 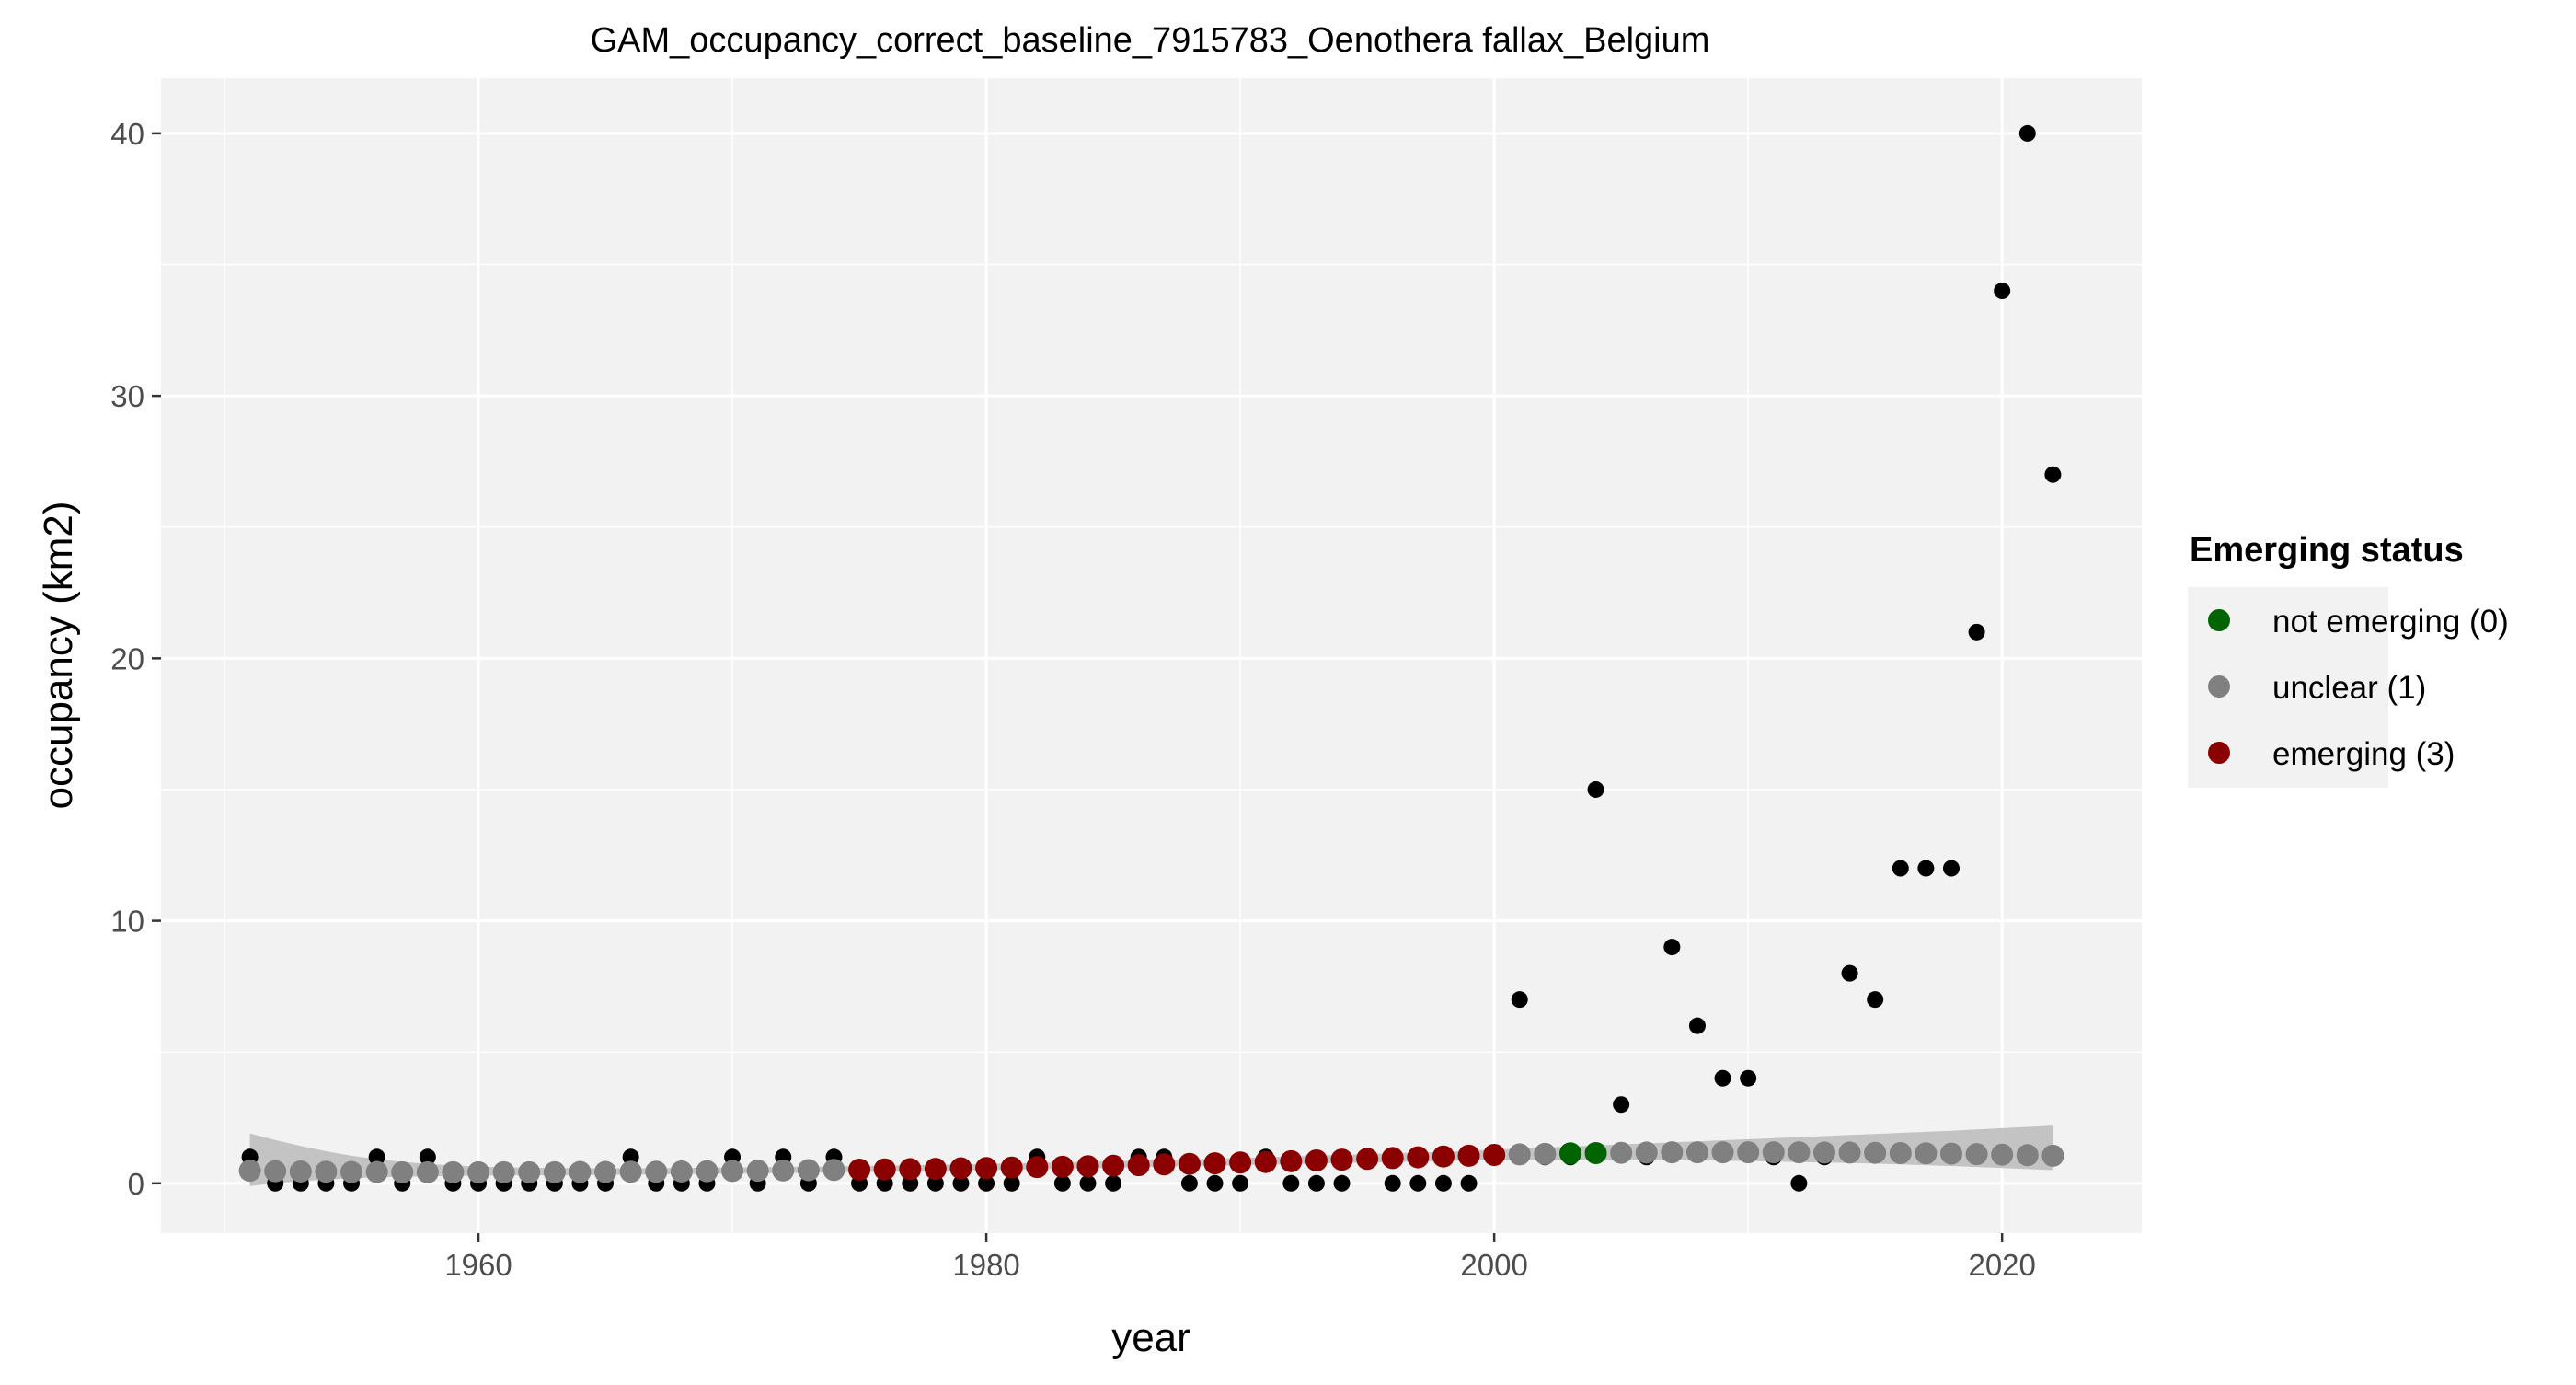 What do you see at coordinates (2390, 622) in the screenshot?
I see `legend-label-1: not emerging (0)` at bounding box center [2390, 622].